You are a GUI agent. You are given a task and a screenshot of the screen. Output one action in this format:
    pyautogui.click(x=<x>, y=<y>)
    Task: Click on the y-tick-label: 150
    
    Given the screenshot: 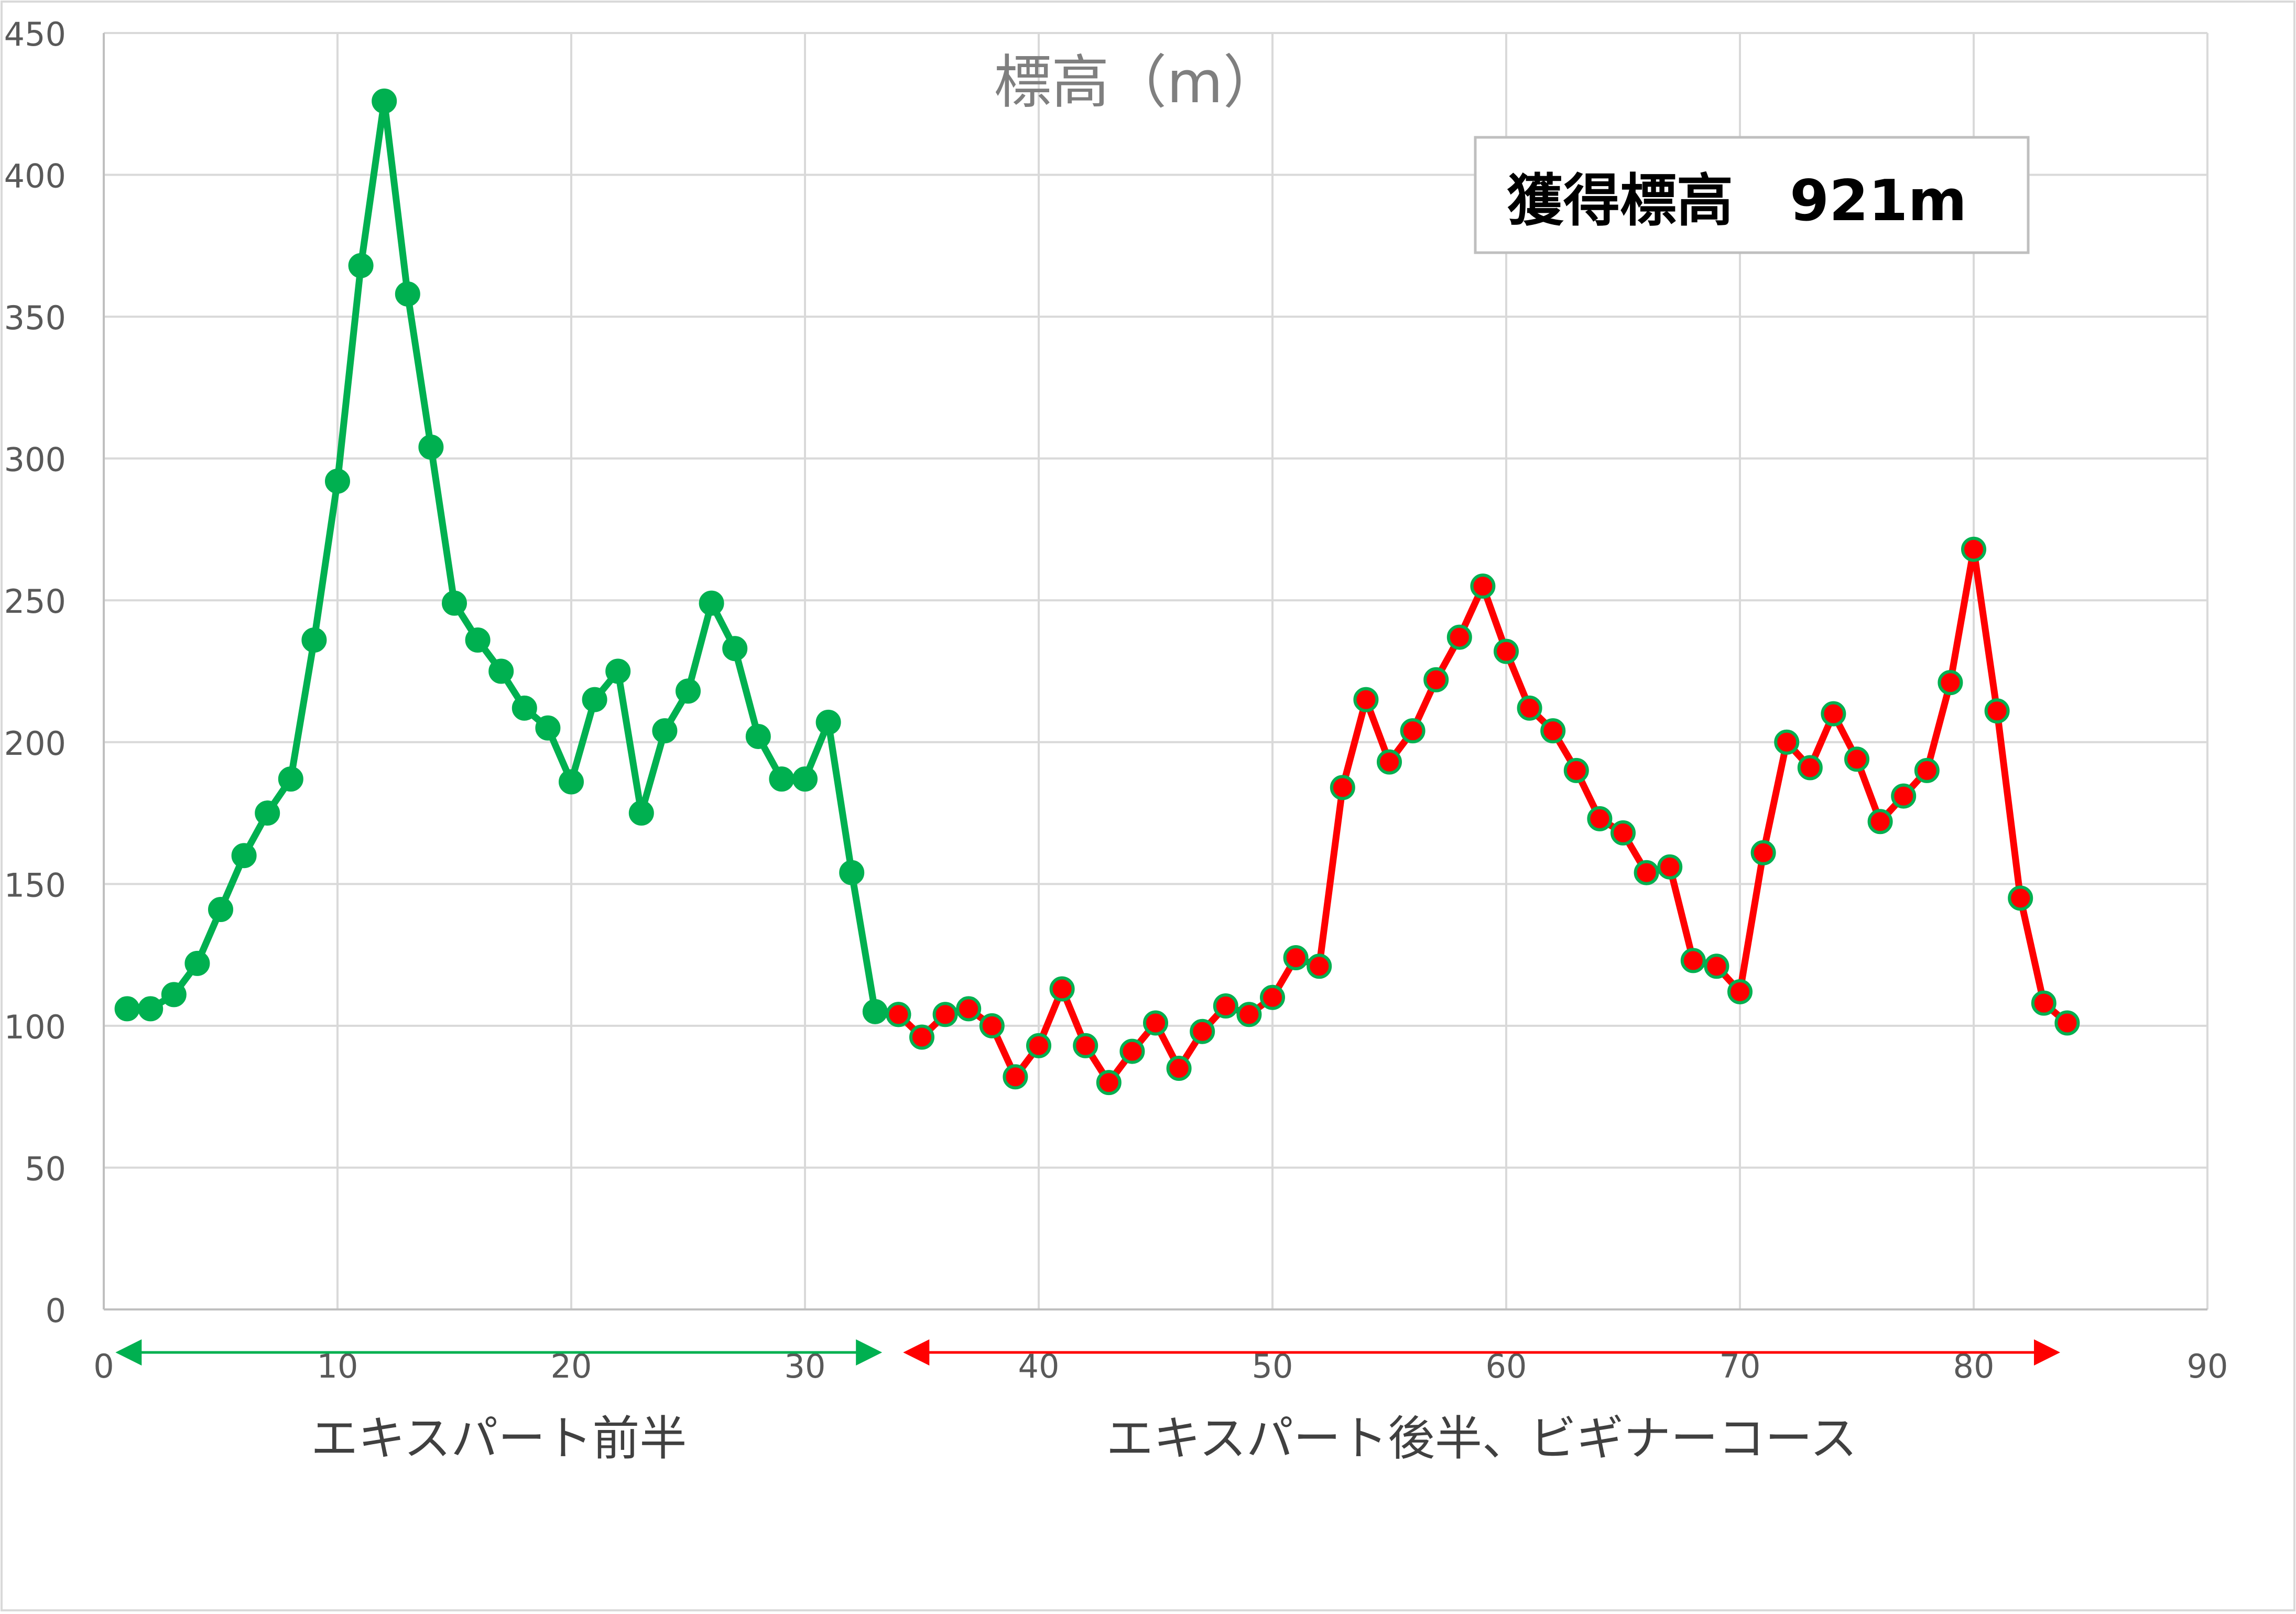 What is the action you would take?
    pyautogui.click(x=35, y=885)
    